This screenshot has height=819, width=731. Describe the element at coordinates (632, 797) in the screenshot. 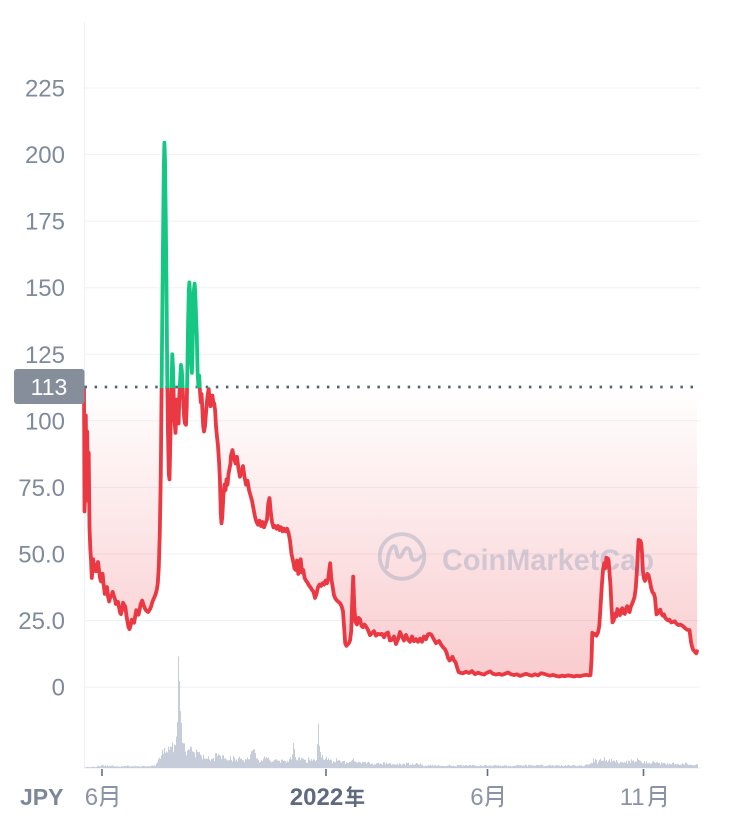

I see `svg-text: 11` at that location.